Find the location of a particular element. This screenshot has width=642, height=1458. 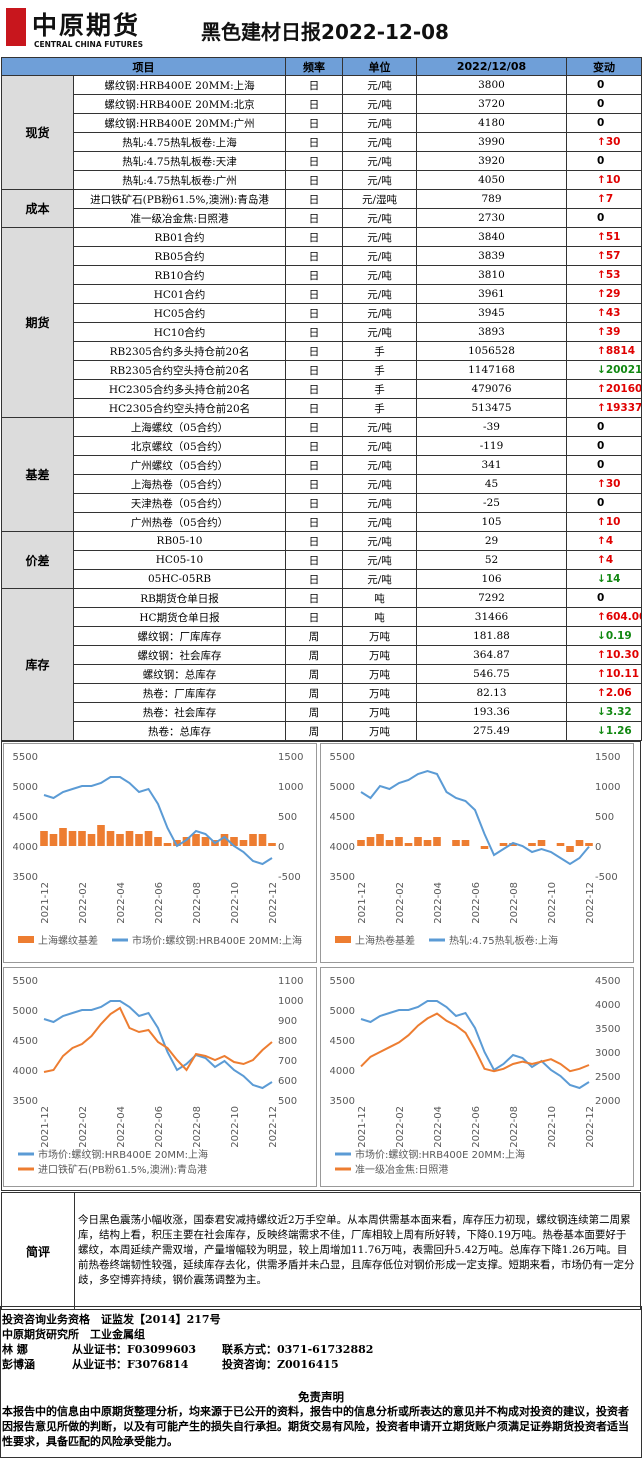

cell-change: ↓1.26 is located at coordinates (604, 731).